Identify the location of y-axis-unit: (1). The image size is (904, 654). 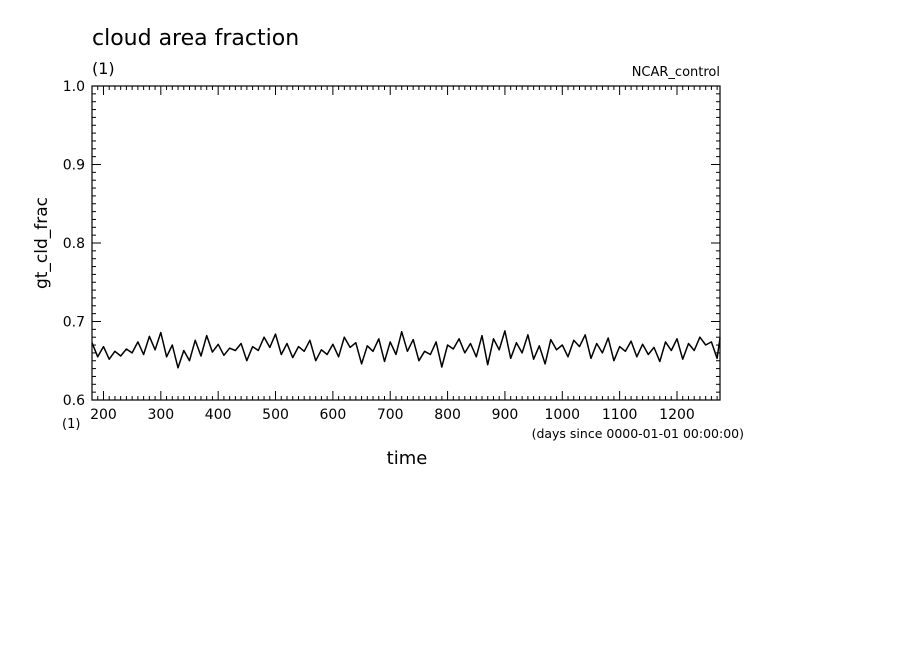
(71, 424).